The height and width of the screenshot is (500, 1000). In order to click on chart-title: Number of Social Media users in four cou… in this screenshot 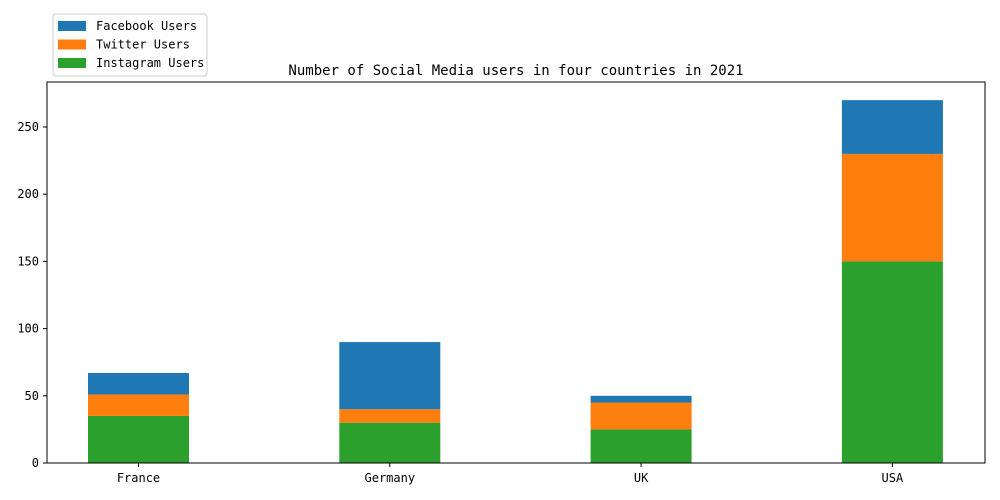, I will do `click(515, 71)`.